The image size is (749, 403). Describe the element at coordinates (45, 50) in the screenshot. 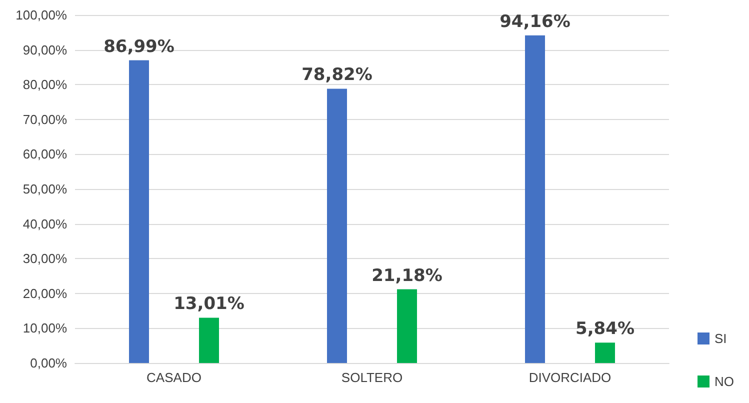

I see `y-tick-label: 90,00%` at that location.